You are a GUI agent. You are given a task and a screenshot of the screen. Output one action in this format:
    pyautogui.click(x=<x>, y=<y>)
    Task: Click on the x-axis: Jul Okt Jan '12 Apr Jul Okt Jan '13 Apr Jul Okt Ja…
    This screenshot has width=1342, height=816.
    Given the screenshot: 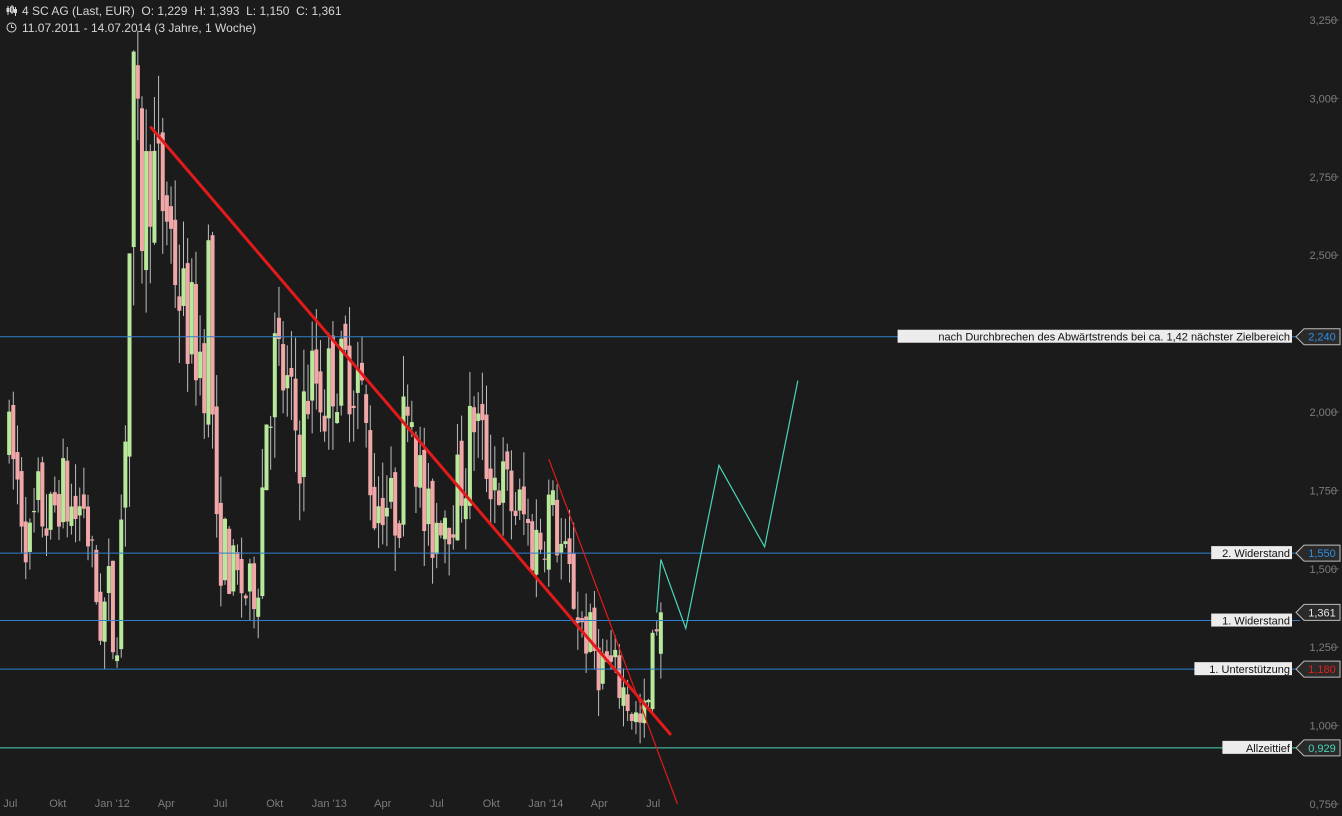 What is the action you would take?
    pyautogui.click(x=331, y=804)
    